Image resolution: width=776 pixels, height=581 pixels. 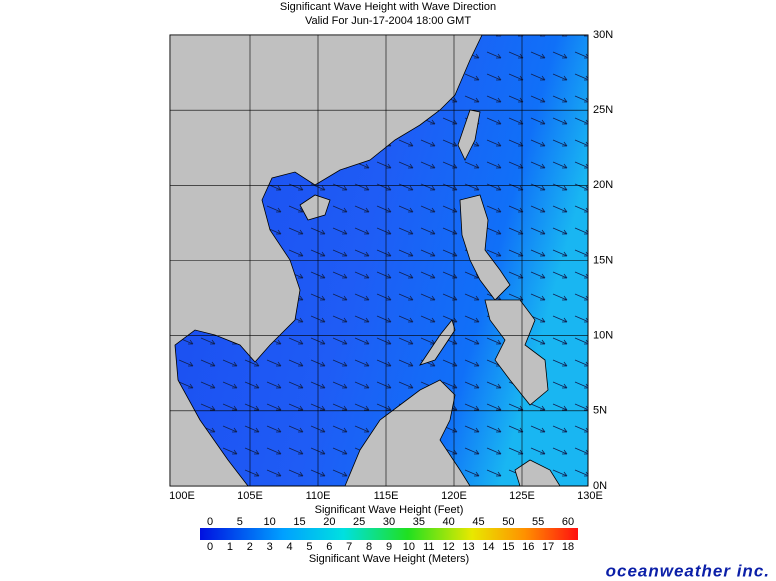 What do you see at coordinates (508, 547) in the screenshot?
I see `meters-ticks: 15` at bounding box center [508, 547].